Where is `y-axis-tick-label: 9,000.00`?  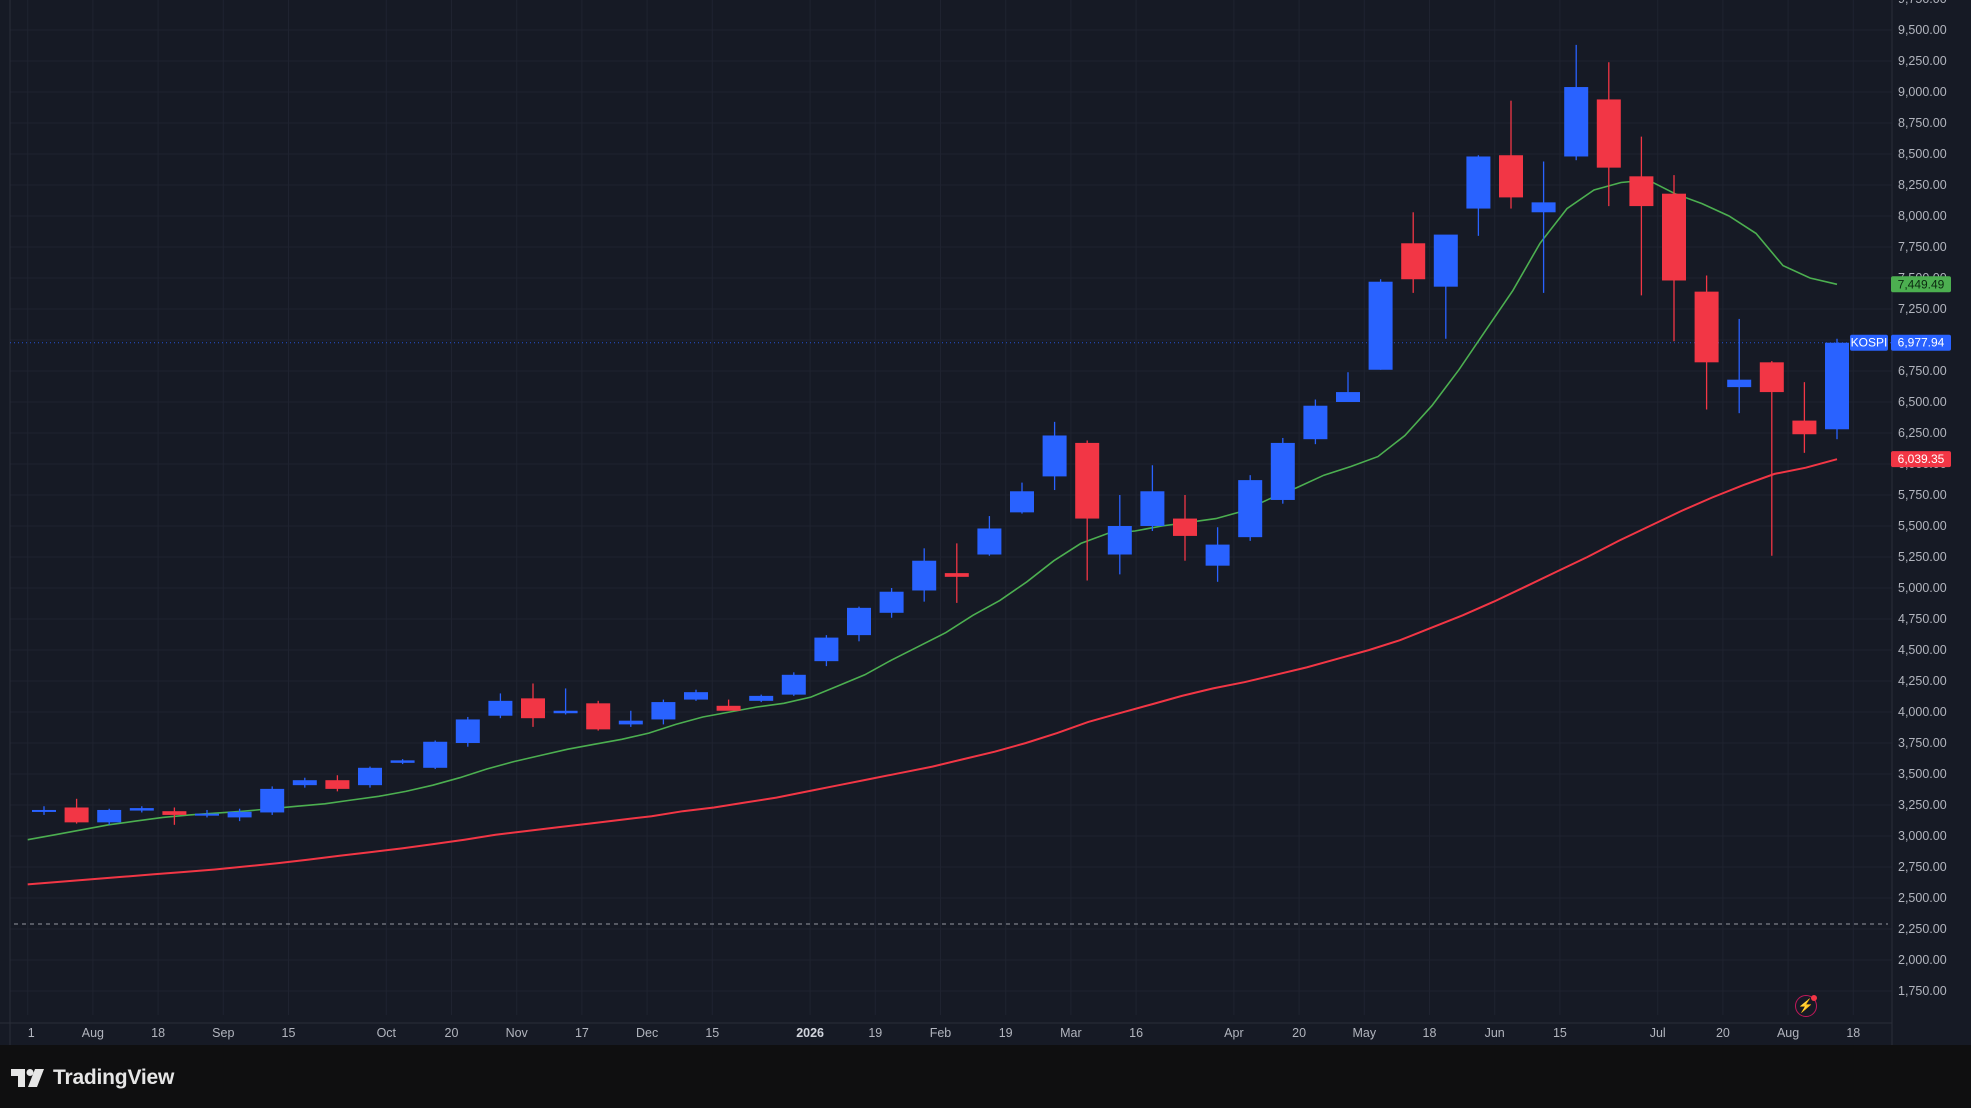
y-axis-tick-label: 9,000.00 is located at coordinates (1922, 92).